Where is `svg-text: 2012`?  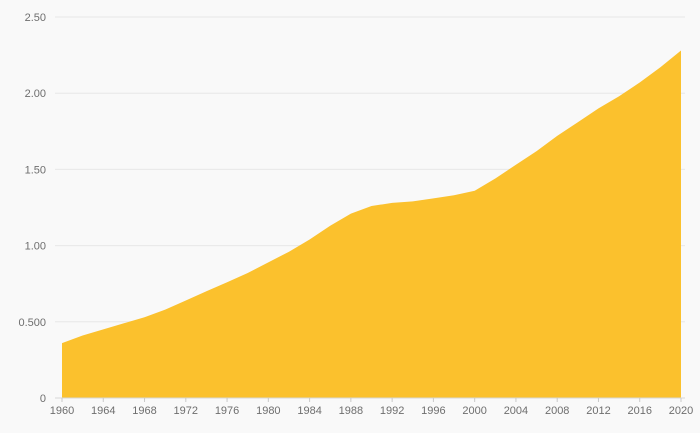
svg-text: 2012 is located at coordinates (598, 411).